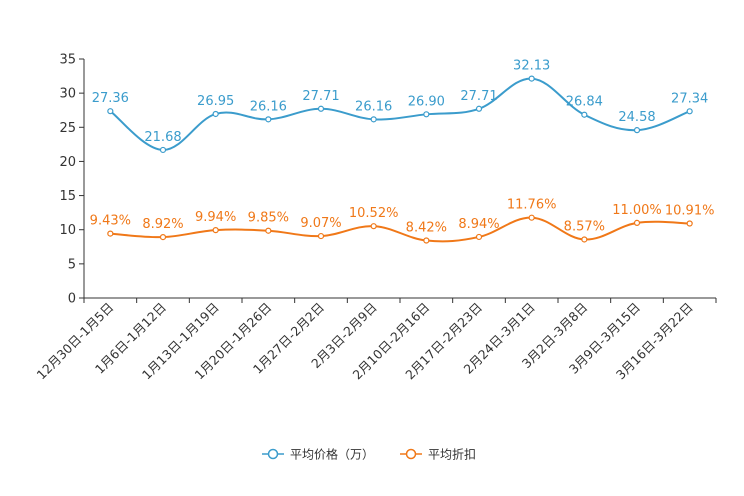  Describe the element at coordinates (110, 221) in the screenshot. I see `data-label: 9.43%` at that location.